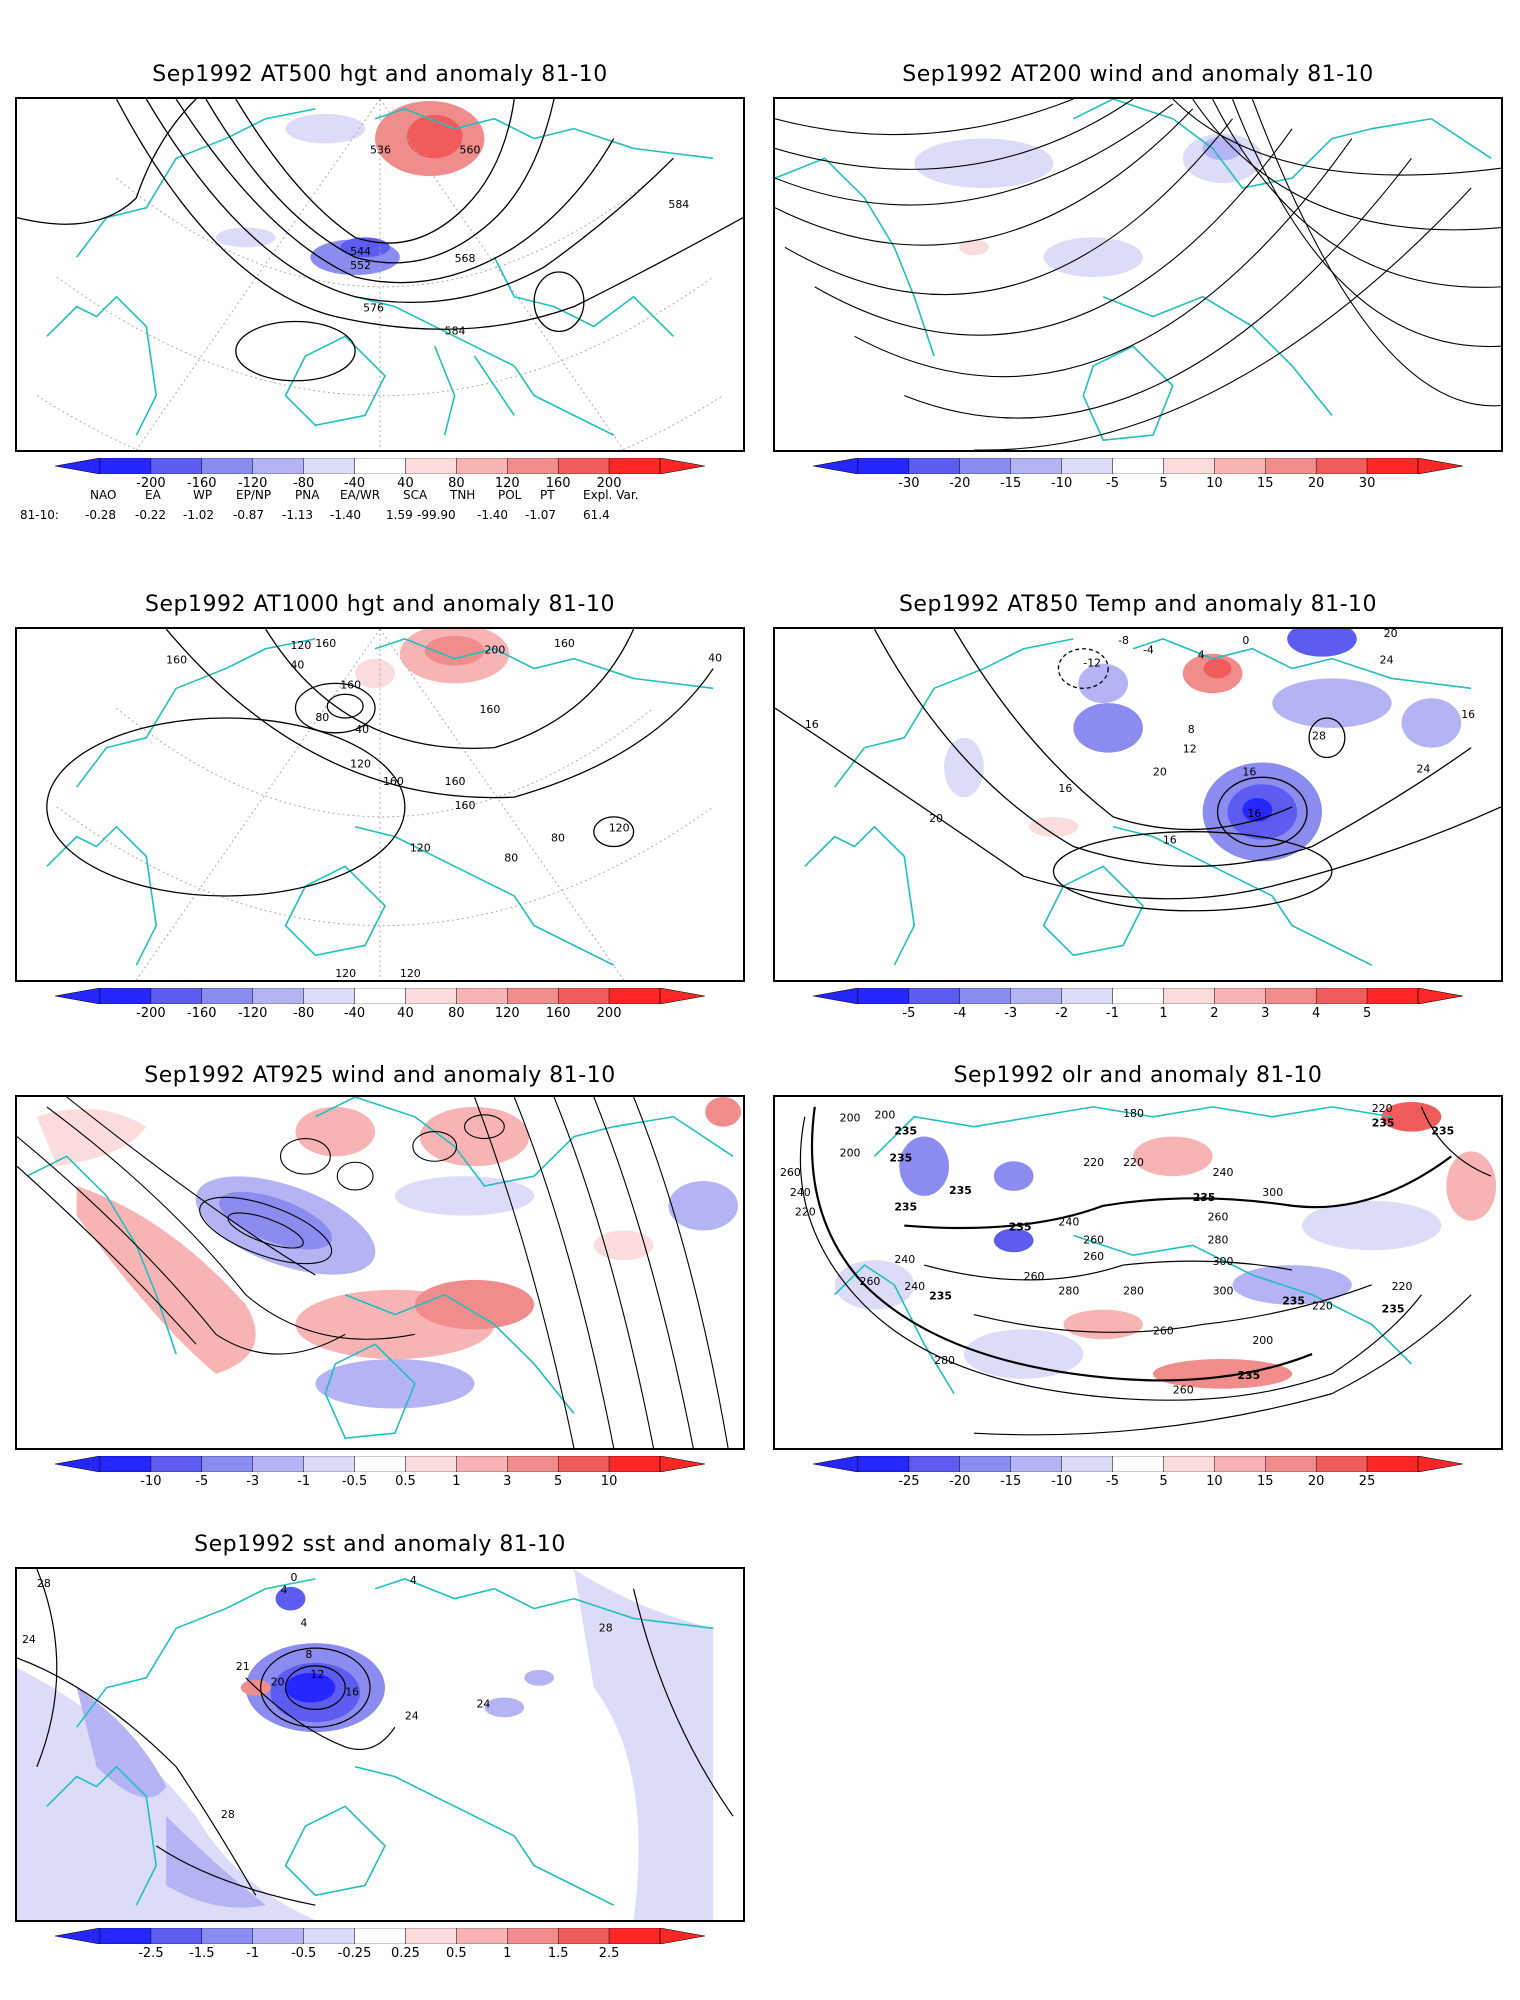 The width and height of the screenshot is (1520, 2000). What do you see at coordinates (380, 1075) in the screenshot?
I see `panel-title: Sep1992 AT925 wind and anomaly 81-10` at bounding box center [380, 1075].